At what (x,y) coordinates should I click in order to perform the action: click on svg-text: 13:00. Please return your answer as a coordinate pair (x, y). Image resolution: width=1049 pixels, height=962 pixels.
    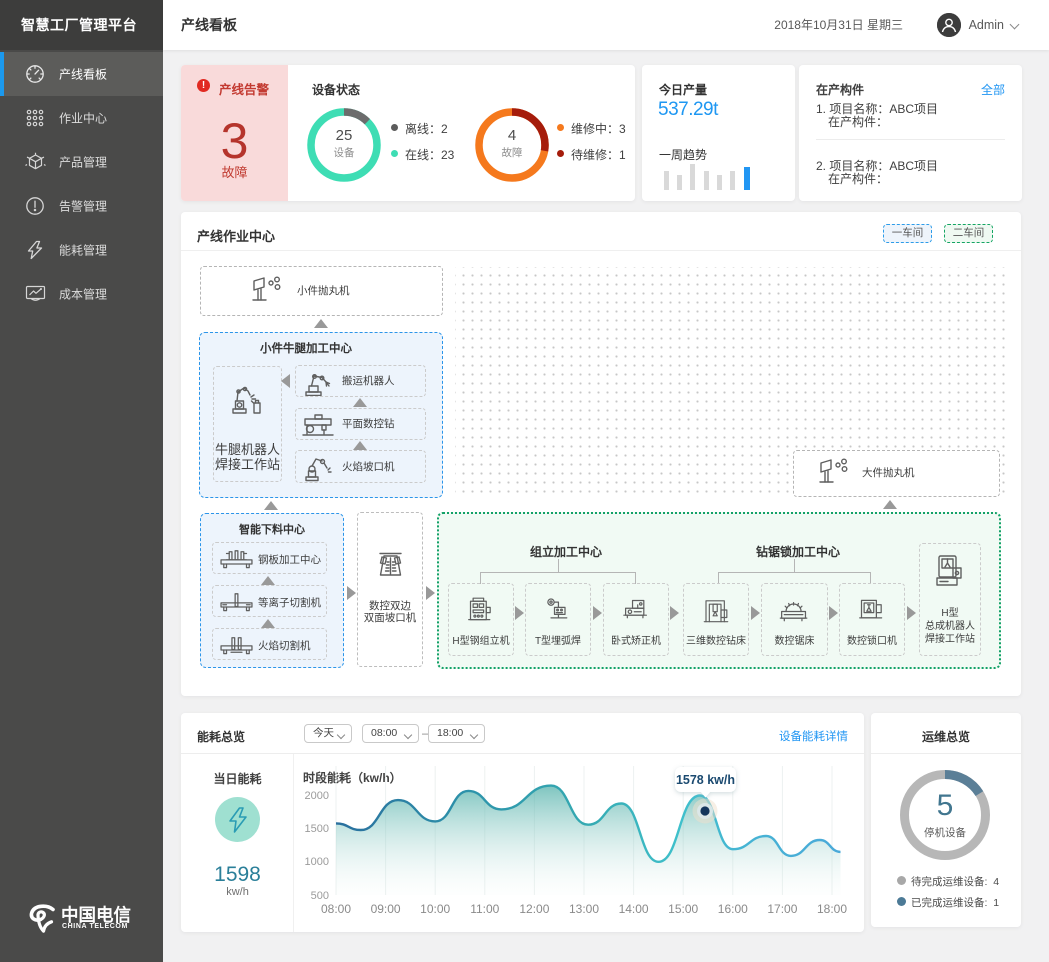
    Looking at the image, I should click on (584, 909).